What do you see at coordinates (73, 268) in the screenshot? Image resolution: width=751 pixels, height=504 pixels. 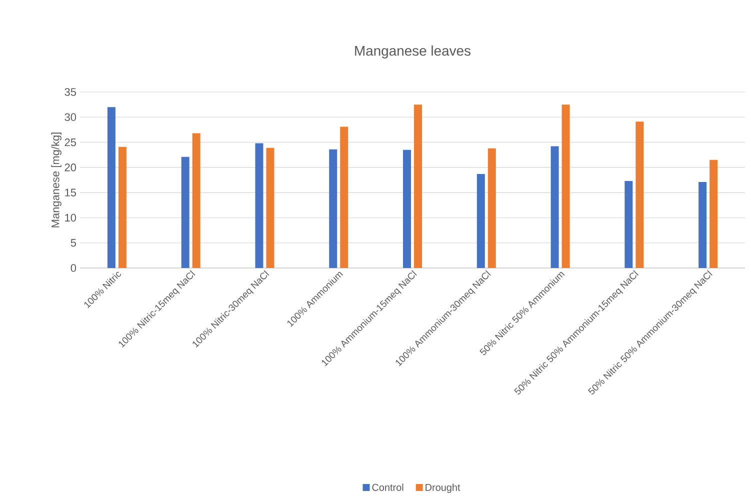 I see `y-tick-label: 0` at bounding box center [73, 268].